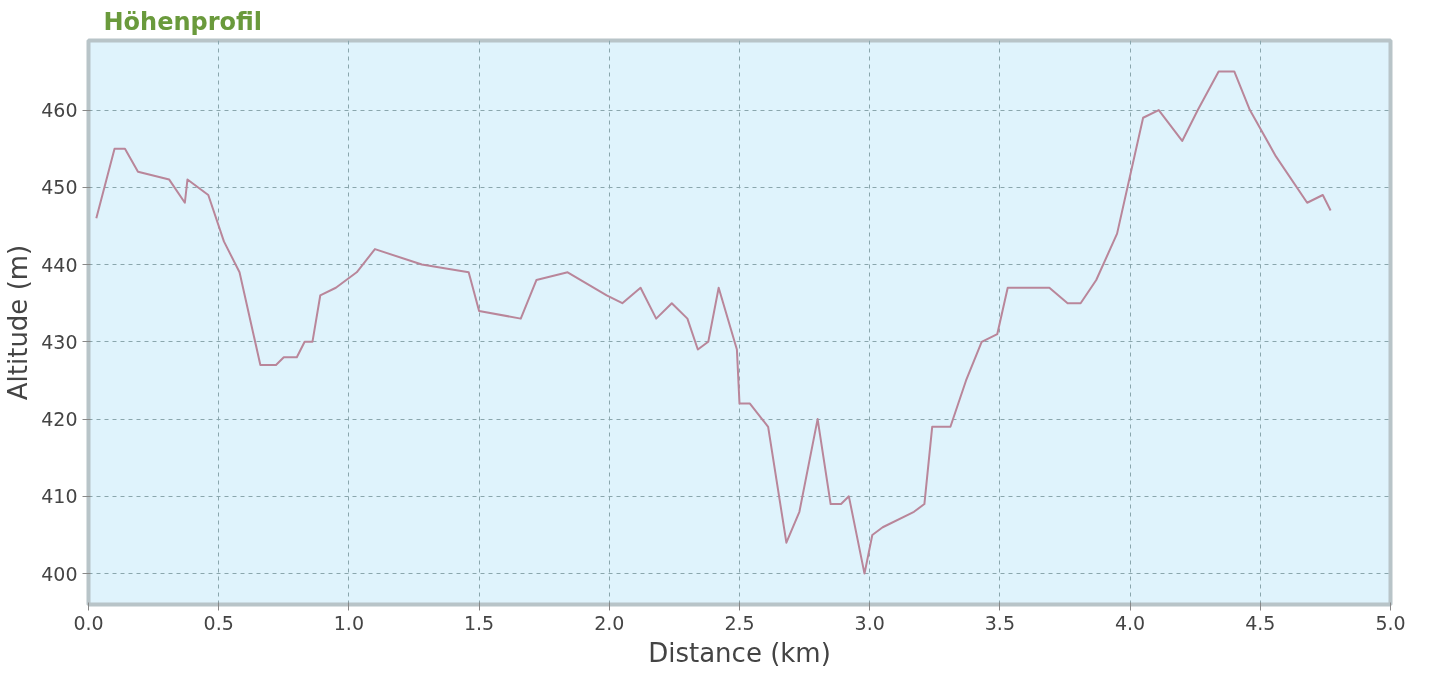 This screenshot has width=1440, height=683. I want to click on y-tick-label: 420, so click(59, 419).